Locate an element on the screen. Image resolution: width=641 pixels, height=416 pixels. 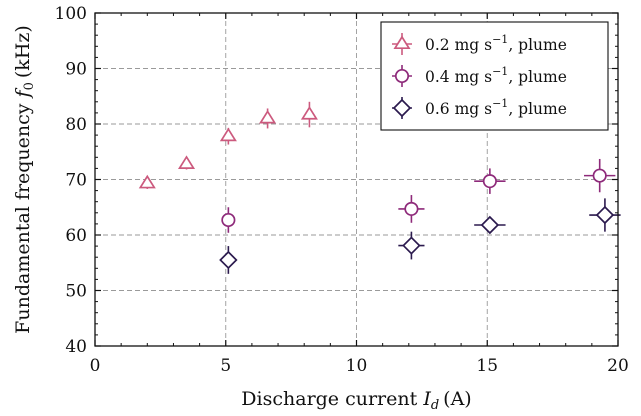
series-triangle is located at coordinates (228, 145).